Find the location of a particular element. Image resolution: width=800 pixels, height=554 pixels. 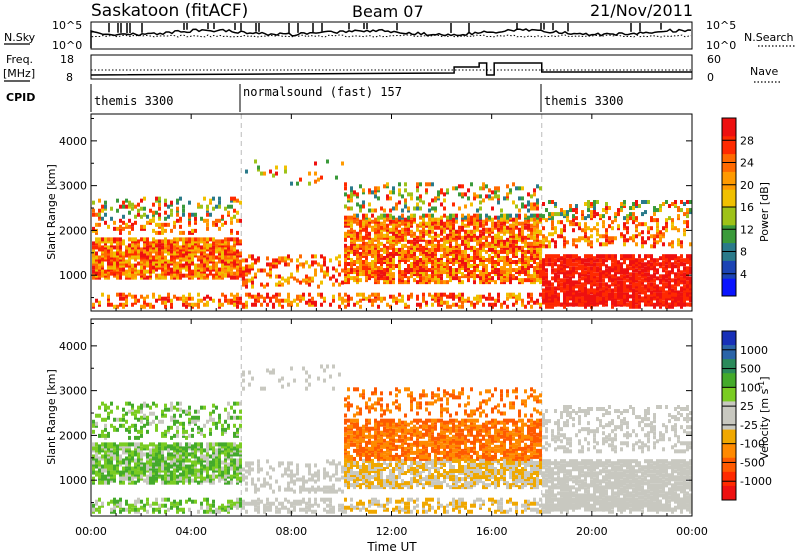

nsky-line is located at coordinates (391, 38).